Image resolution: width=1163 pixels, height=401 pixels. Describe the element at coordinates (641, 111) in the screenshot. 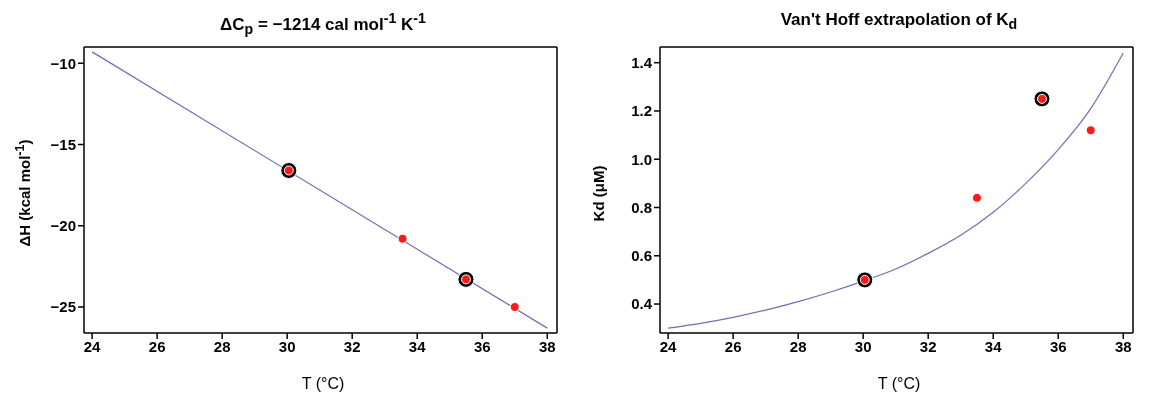

I see `y-tick-label: 1.2` at that location.